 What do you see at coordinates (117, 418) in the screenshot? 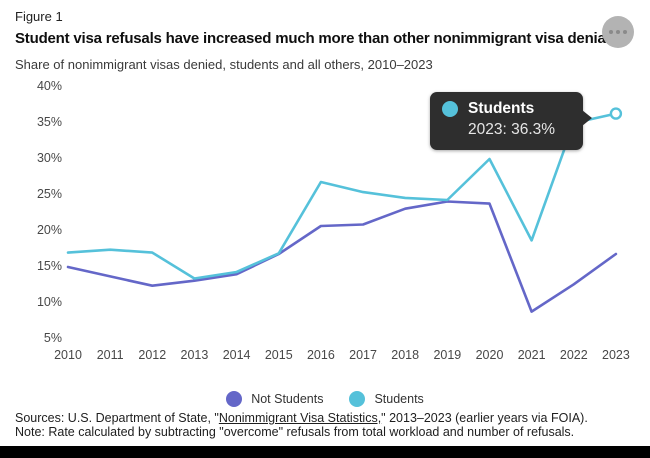
I see `sources-prefix: Sources: U.S. Department of State, "` at bounding box center [117, 418].